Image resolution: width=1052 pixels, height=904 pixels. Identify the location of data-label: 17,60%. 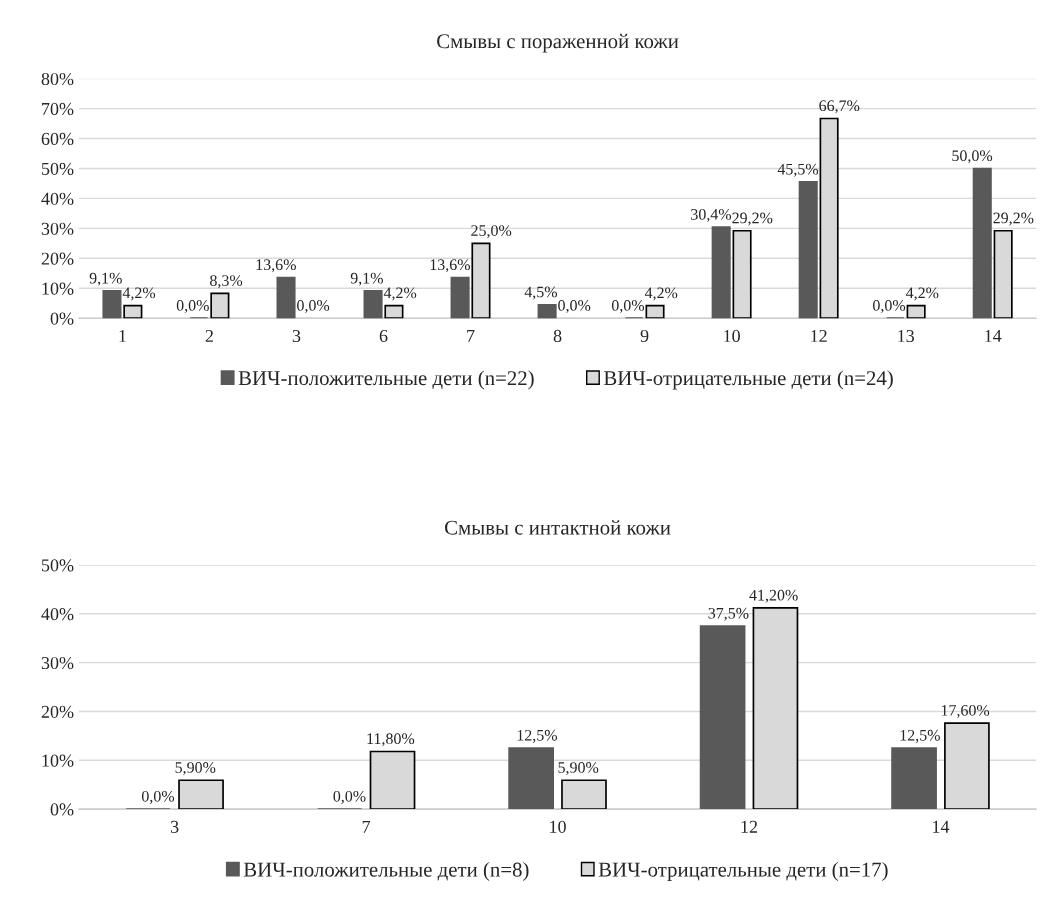
(965, 711).